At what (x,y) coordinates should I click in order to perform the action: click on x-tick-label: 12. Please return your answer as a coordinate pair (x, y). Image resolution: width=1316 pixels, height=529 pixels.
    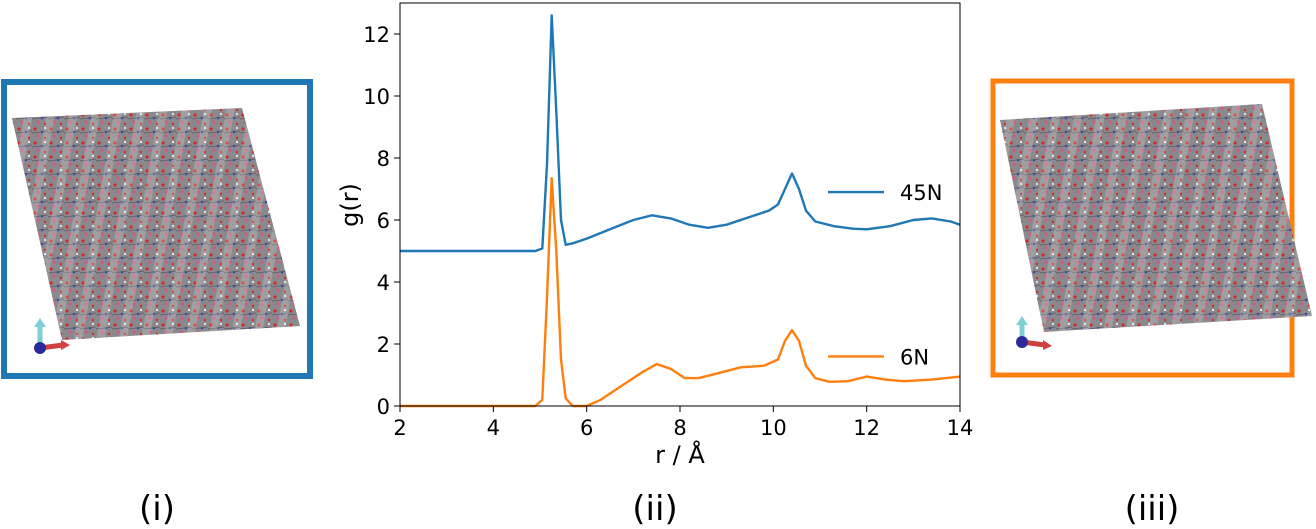
    Looking at the image, I should click on (866, 428).